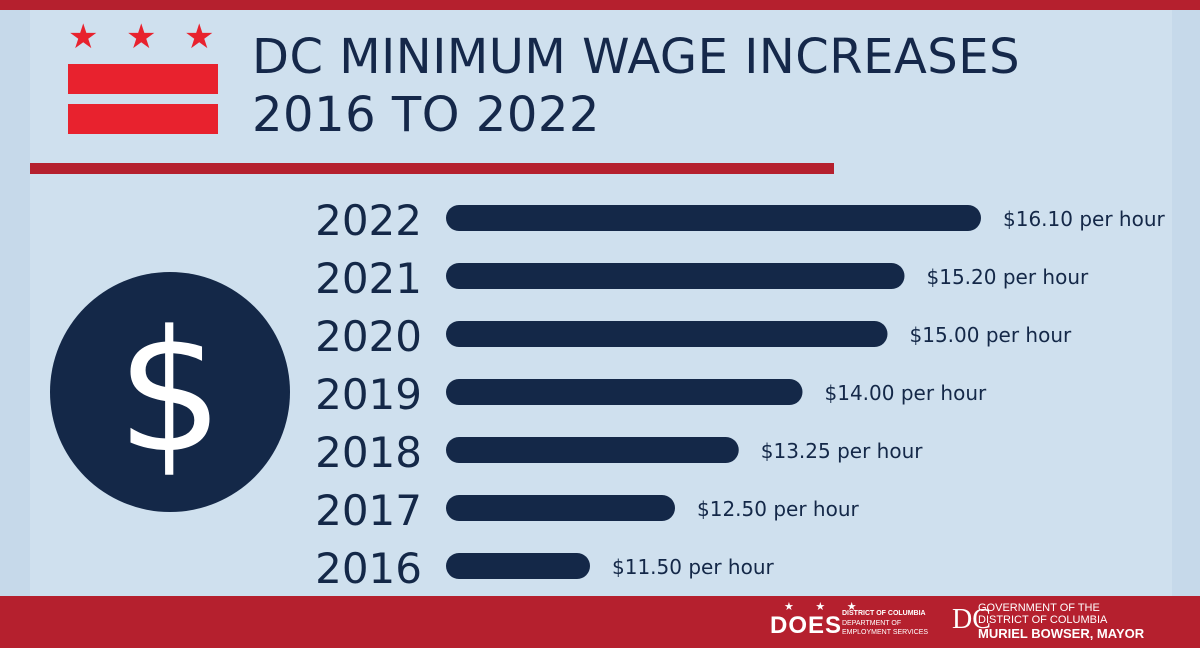  Describe the element at coordinates (368, 336) in the screenshot. I see `year-label: 2020` at that location.